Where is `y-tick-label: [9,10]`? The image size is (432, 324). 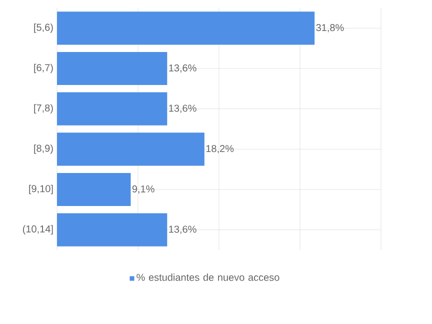
y-tick-label: [9,10] is located at coordinates (41, 189).